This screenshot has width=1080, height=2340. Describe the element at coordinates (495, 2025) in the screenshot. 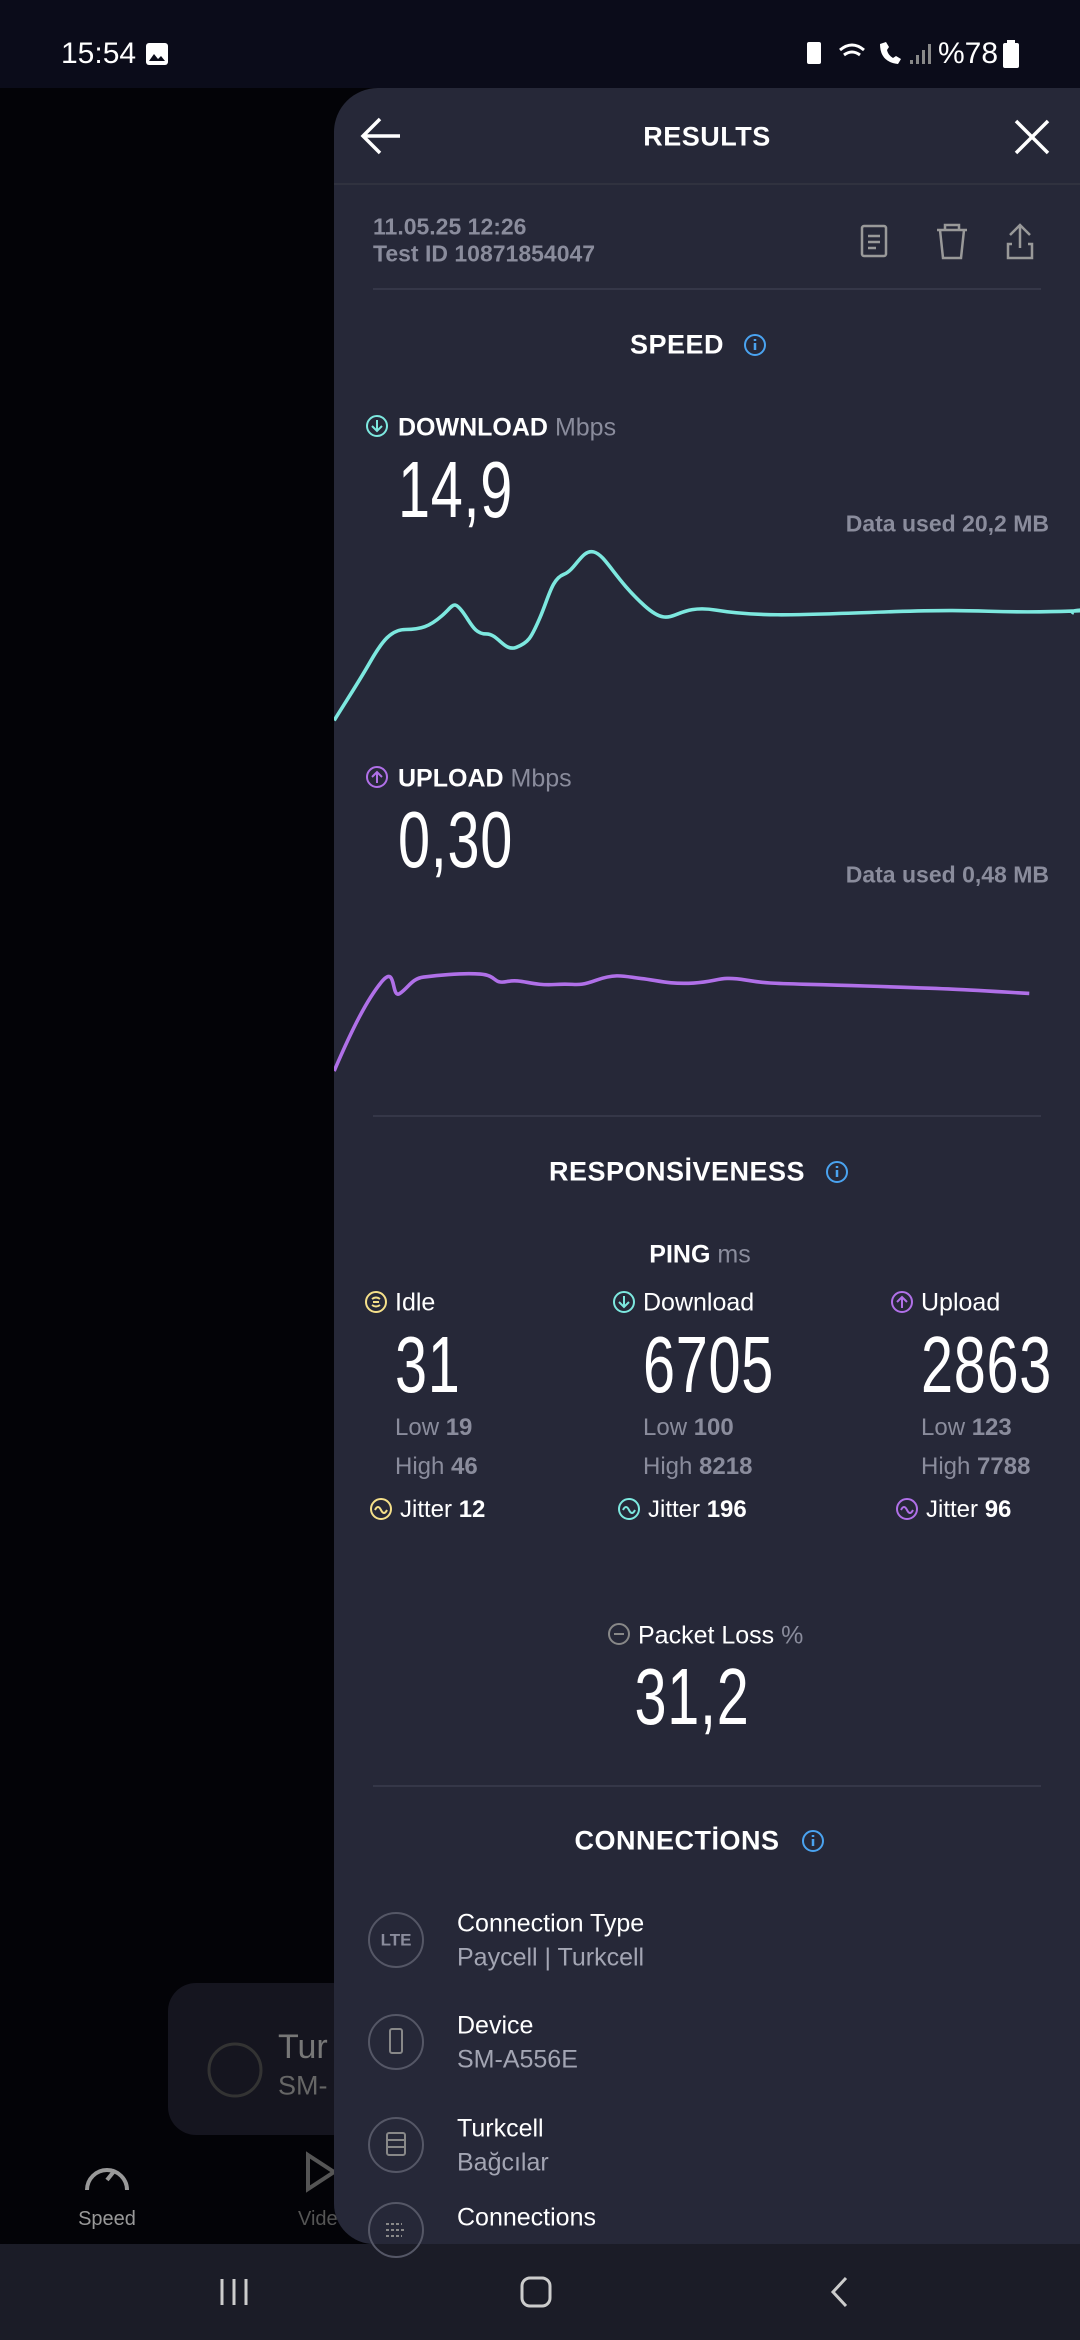

I see `connection-title: Device` at that location.